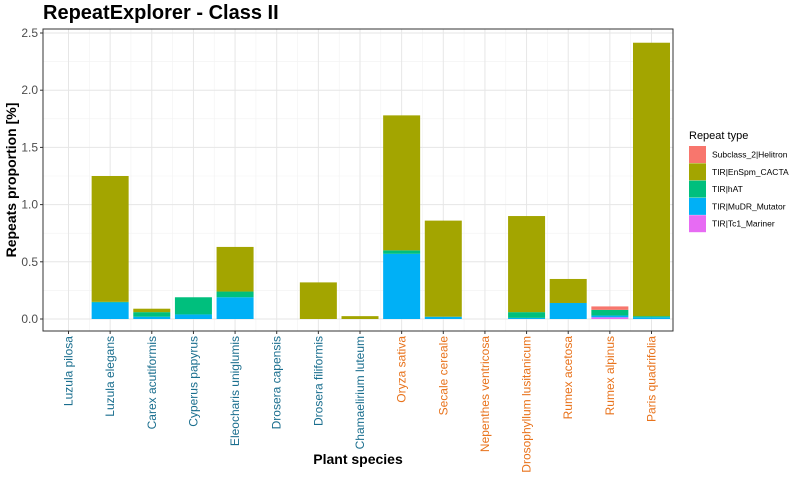  Describe the element at coordinates (29, 33) in the screenshot. I see `y-tick-label: 2.5` at that location.